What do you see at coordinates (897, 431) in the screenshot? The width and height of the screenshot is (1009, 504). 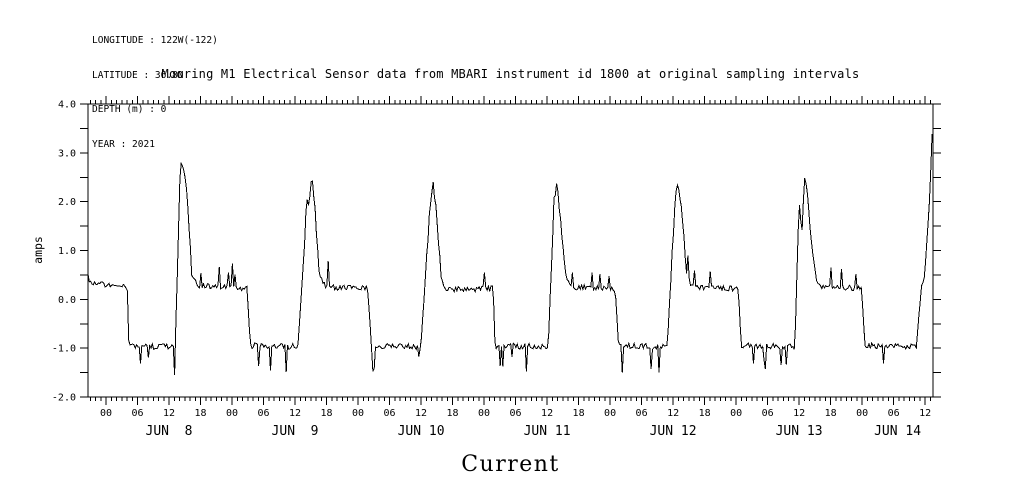 I see `x-day-label: JUN 14` at bounding box center [897, 431].